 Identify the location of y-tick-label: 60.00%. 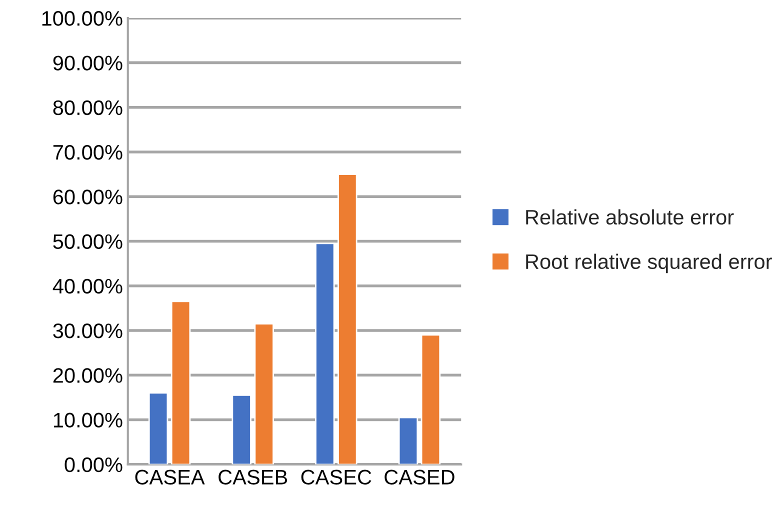
(87, 197).